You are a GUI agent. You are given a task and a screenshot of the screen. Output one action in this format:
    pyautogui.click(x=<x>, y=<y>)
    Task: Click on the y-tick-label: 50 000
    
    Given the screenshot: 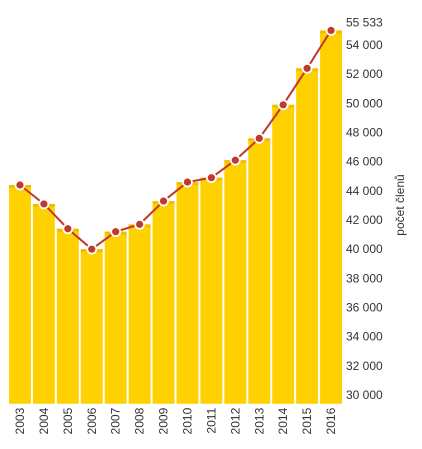 What is the action you would take?
    pyautogui.click(x=364, y=103)
    